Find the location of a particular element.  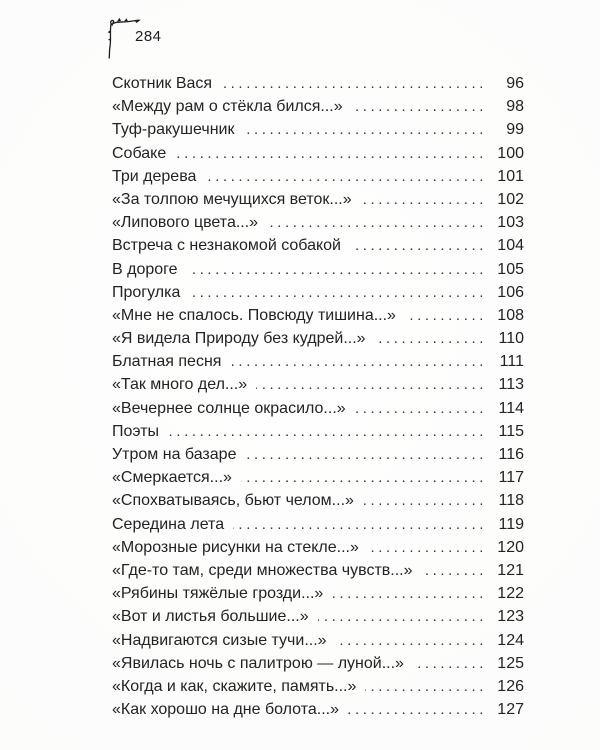

toc-row: «Между рам о стёкла бился...» 98 is located at coordinates (318, 106).